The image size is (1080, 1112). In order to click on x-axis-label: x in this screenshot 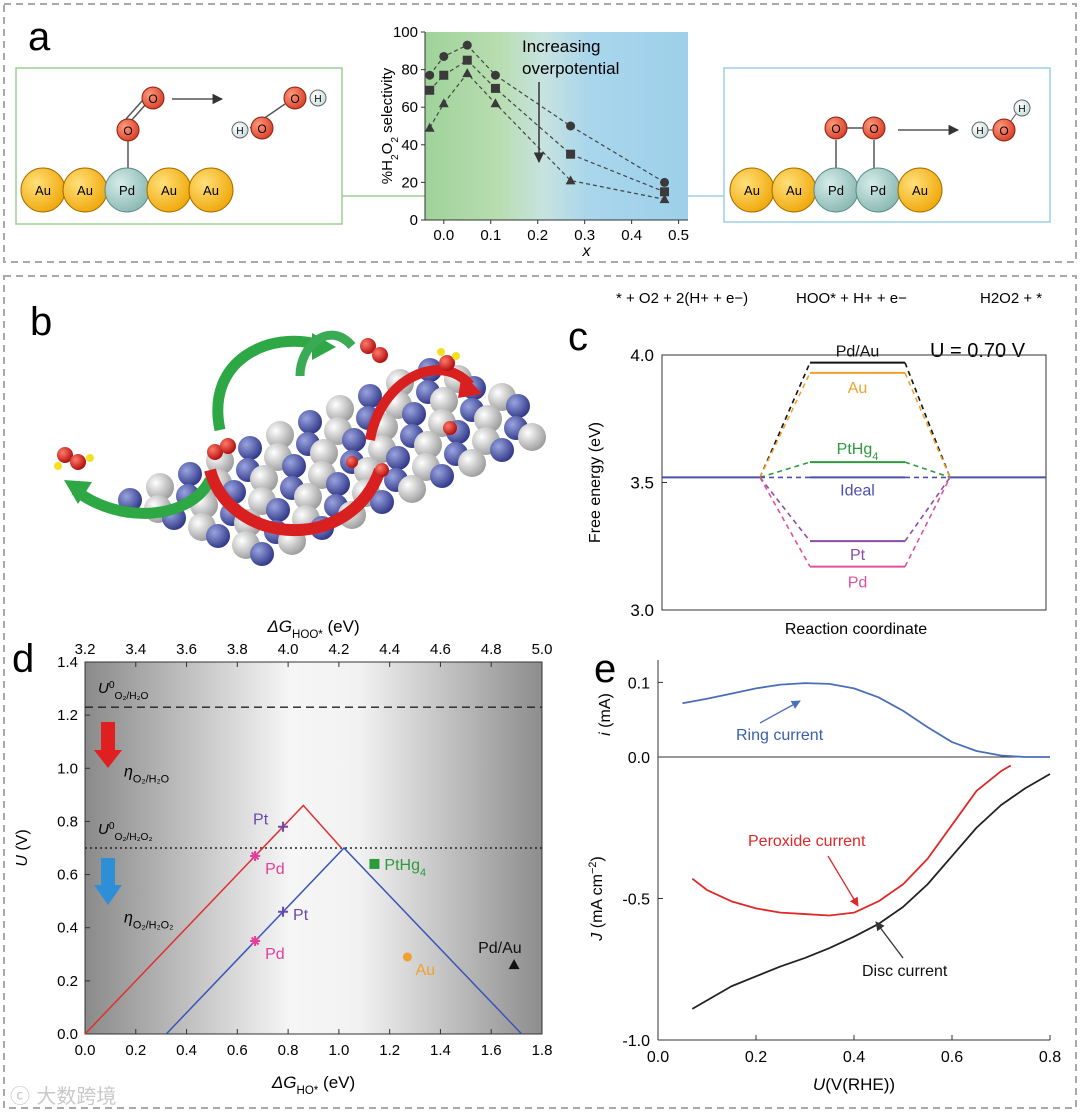, I will do `click(587, 251)`.